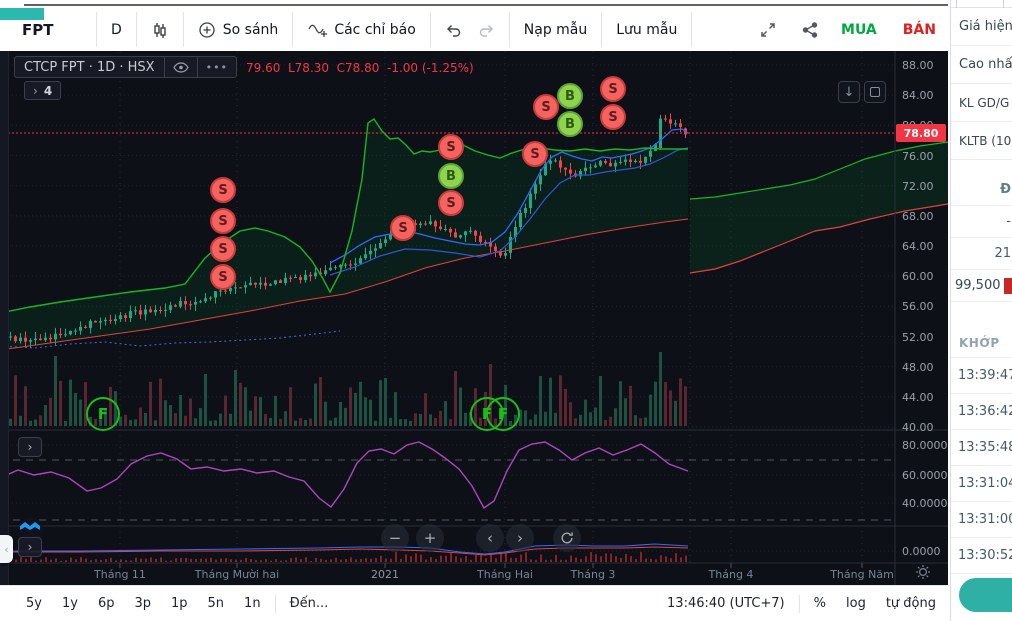 This screenshot has height=621, width=1012. Describe the element at coordinates (520, 538) in the screenshot. I see `pan-right-button: ›` at that location.